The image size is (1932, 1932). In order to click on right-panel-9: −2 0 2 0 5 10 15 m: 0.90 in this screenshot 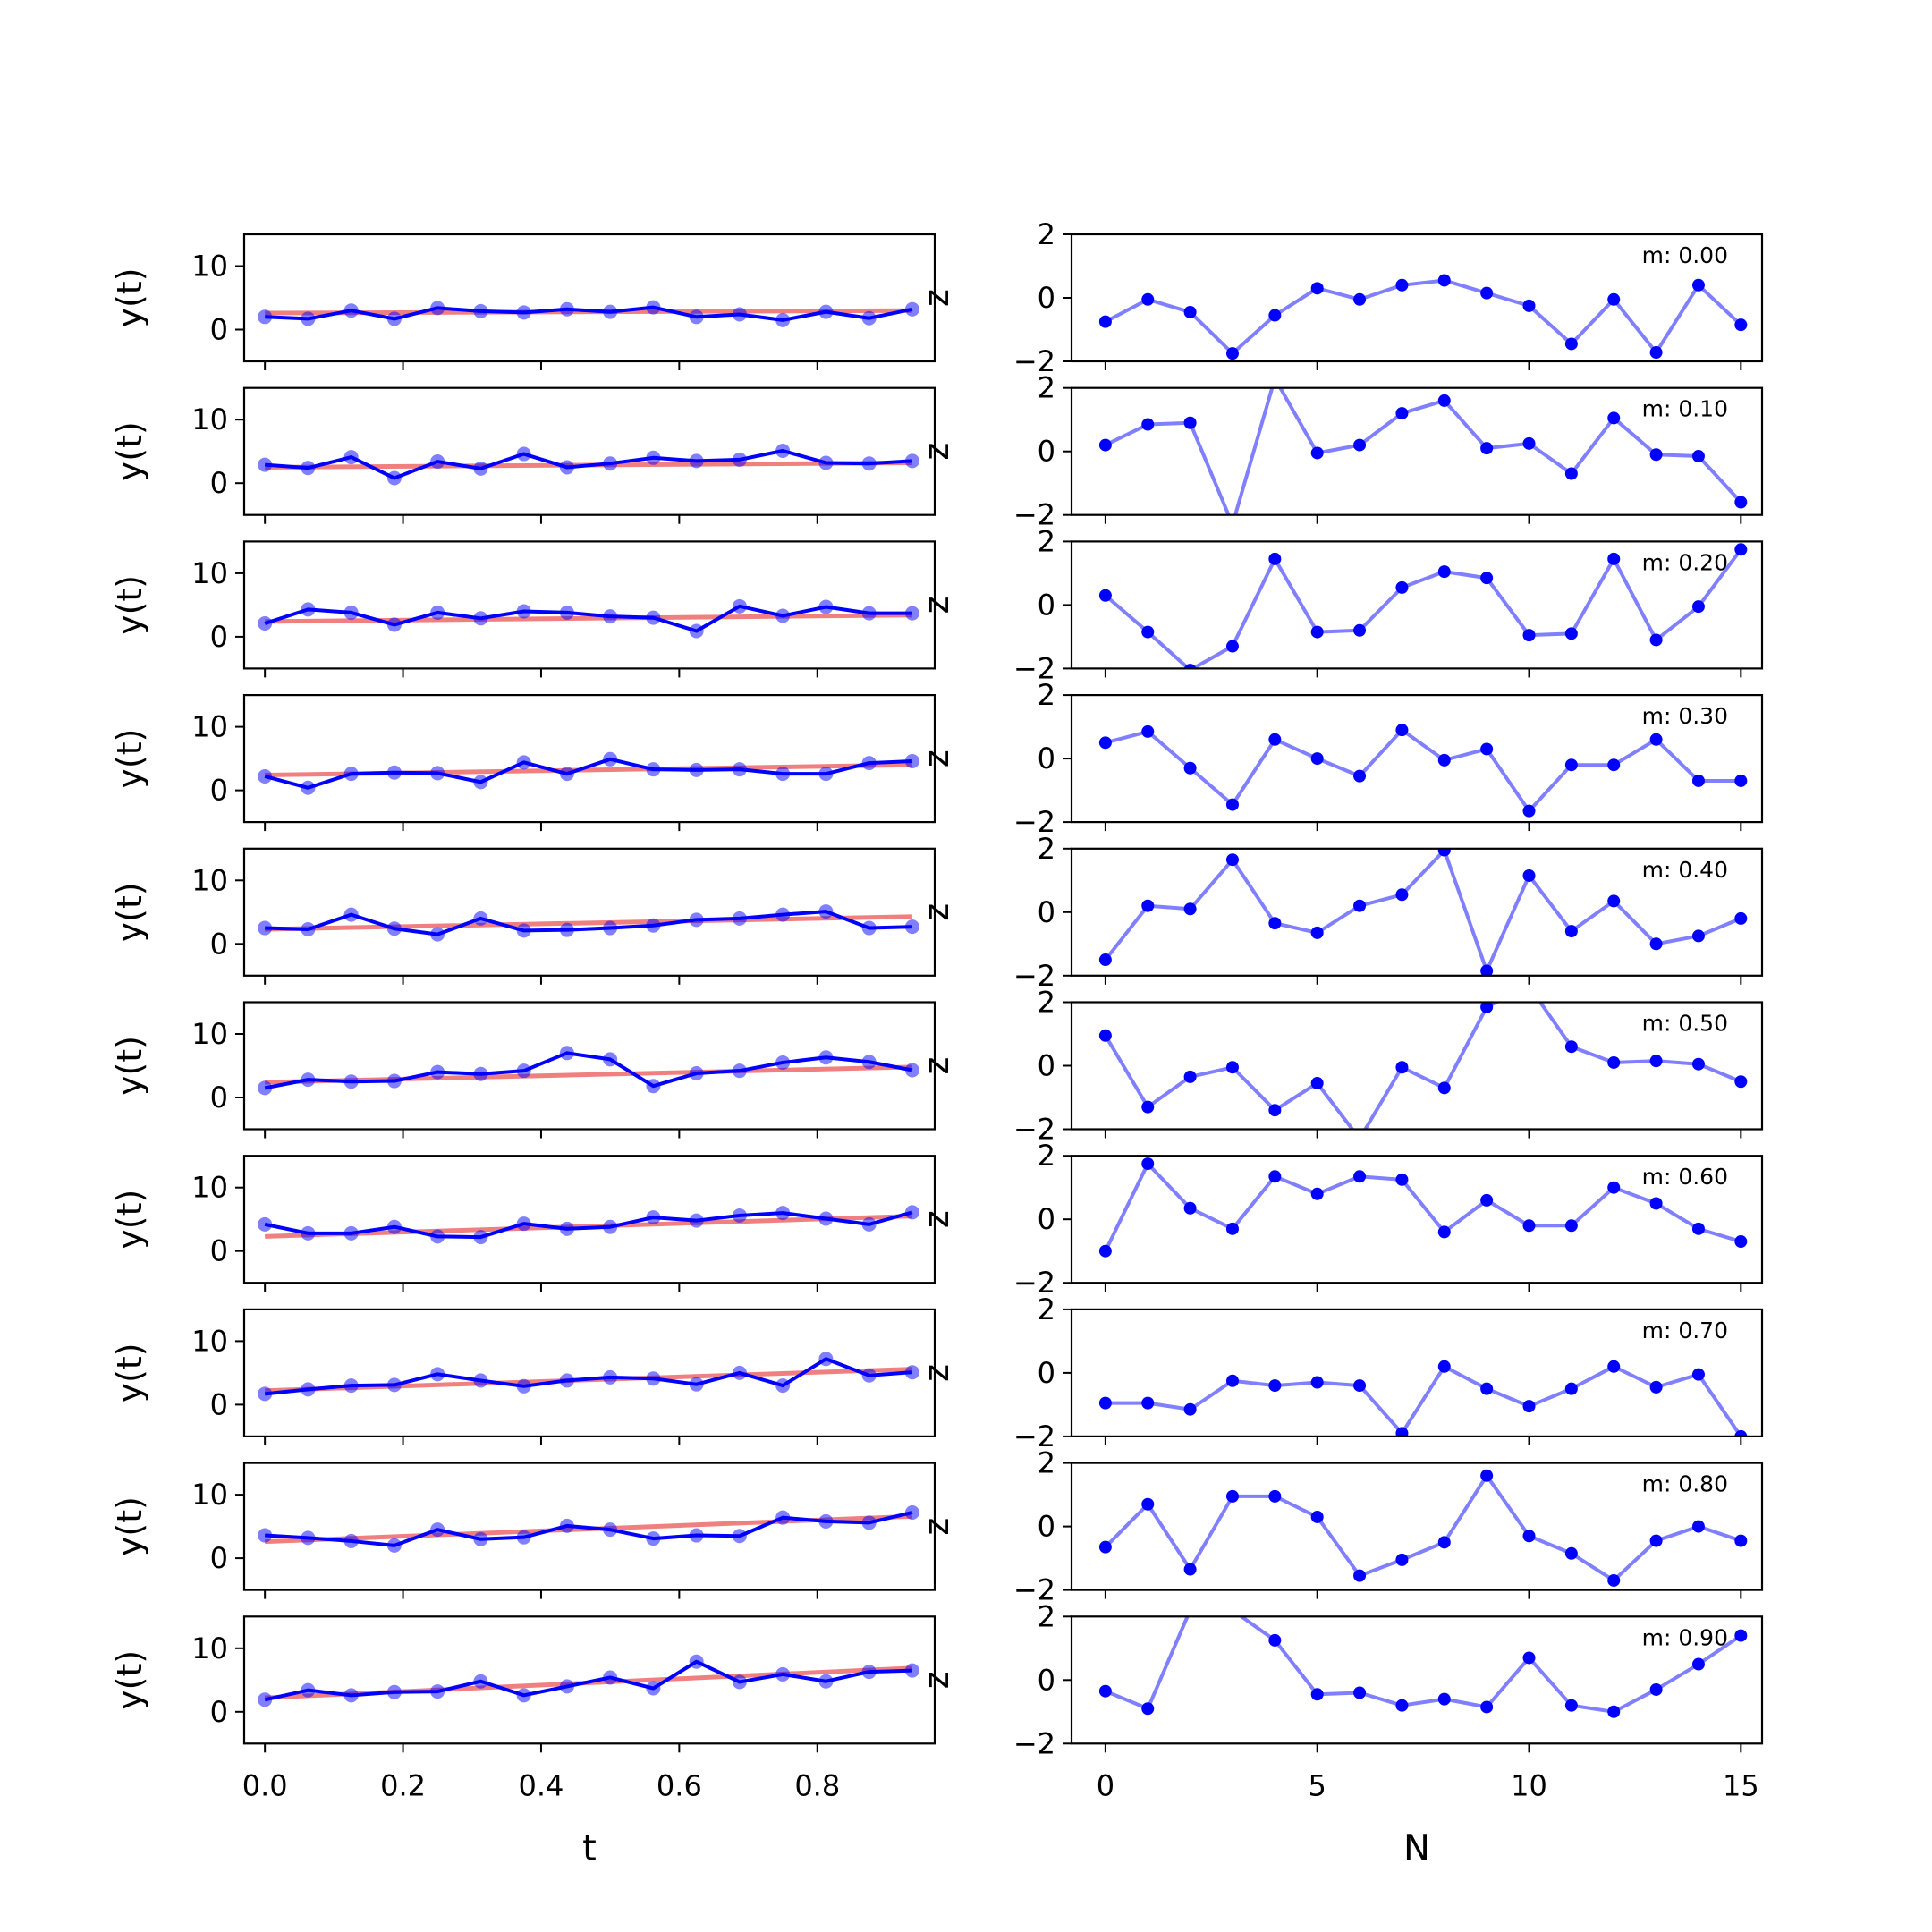, I will do `click(1388, 1700)`.